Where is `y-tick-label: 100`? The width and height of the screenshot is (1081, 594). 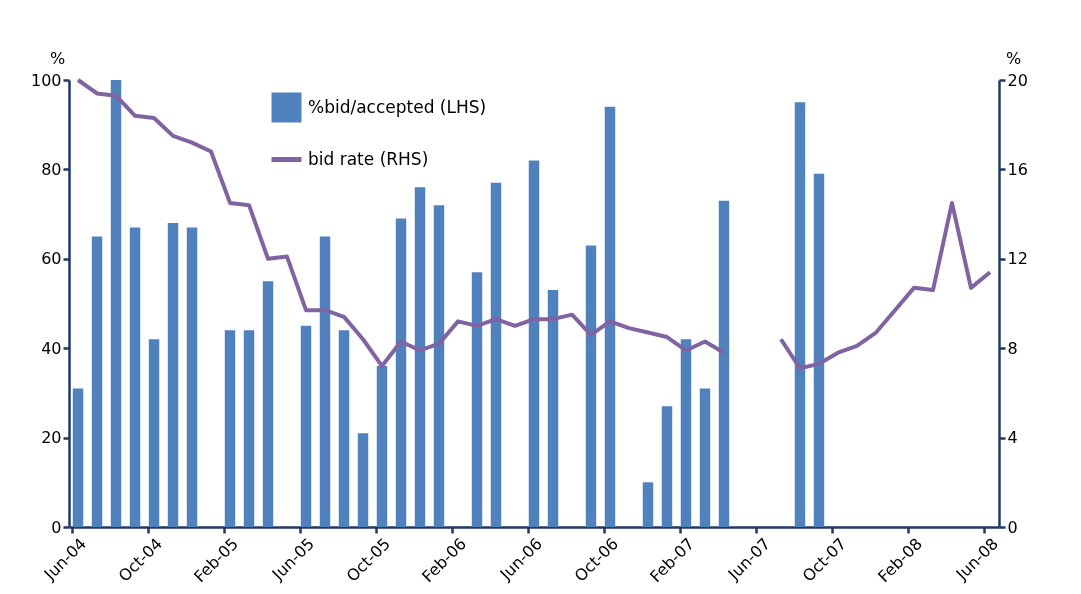 y-tick-label: 100 is located at coordinates (46, 80).